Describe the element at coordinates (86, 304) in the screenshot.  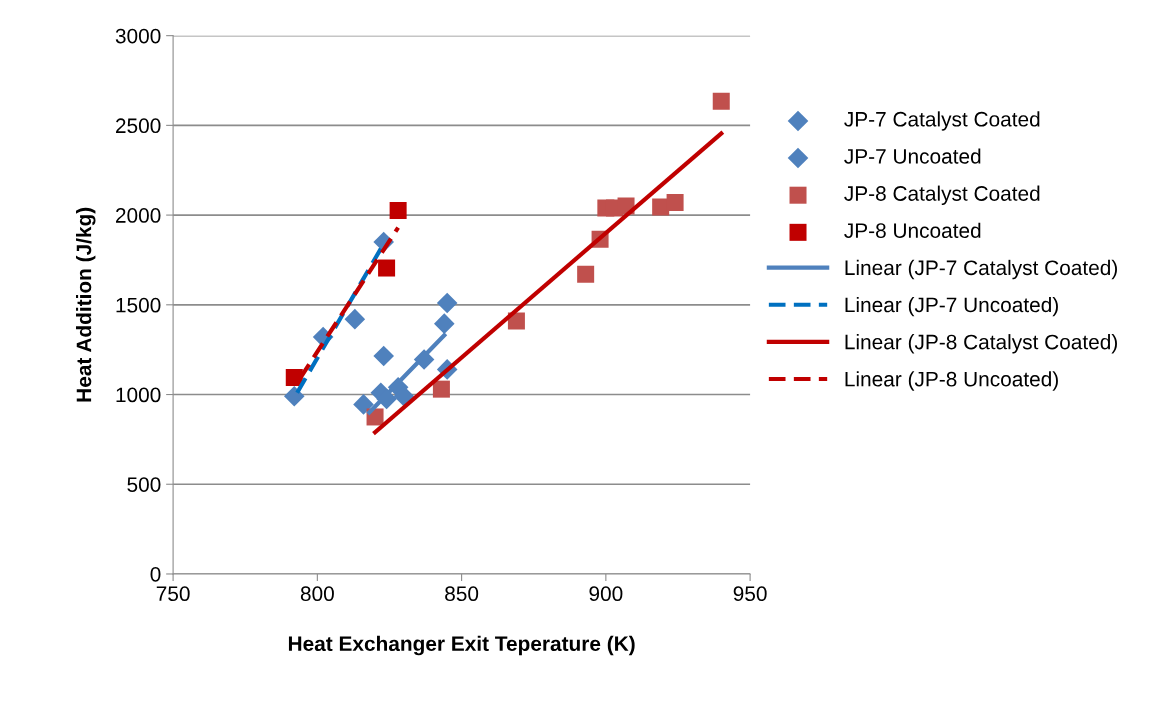
I see `y-axis-title: Heat Addition (J/kg)` at that location.